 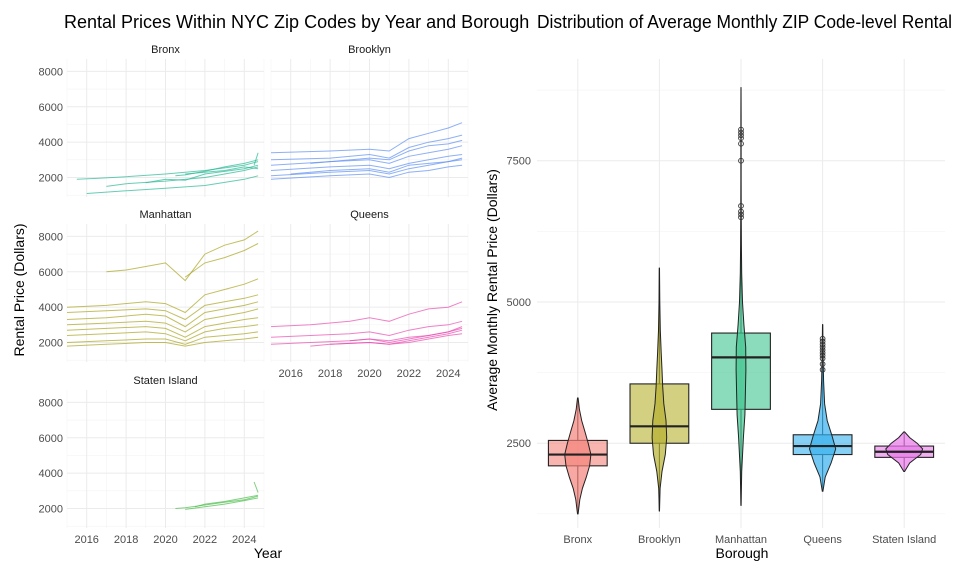 I want to click on x-tick-label: Bronx, so click(x=577, y=540).